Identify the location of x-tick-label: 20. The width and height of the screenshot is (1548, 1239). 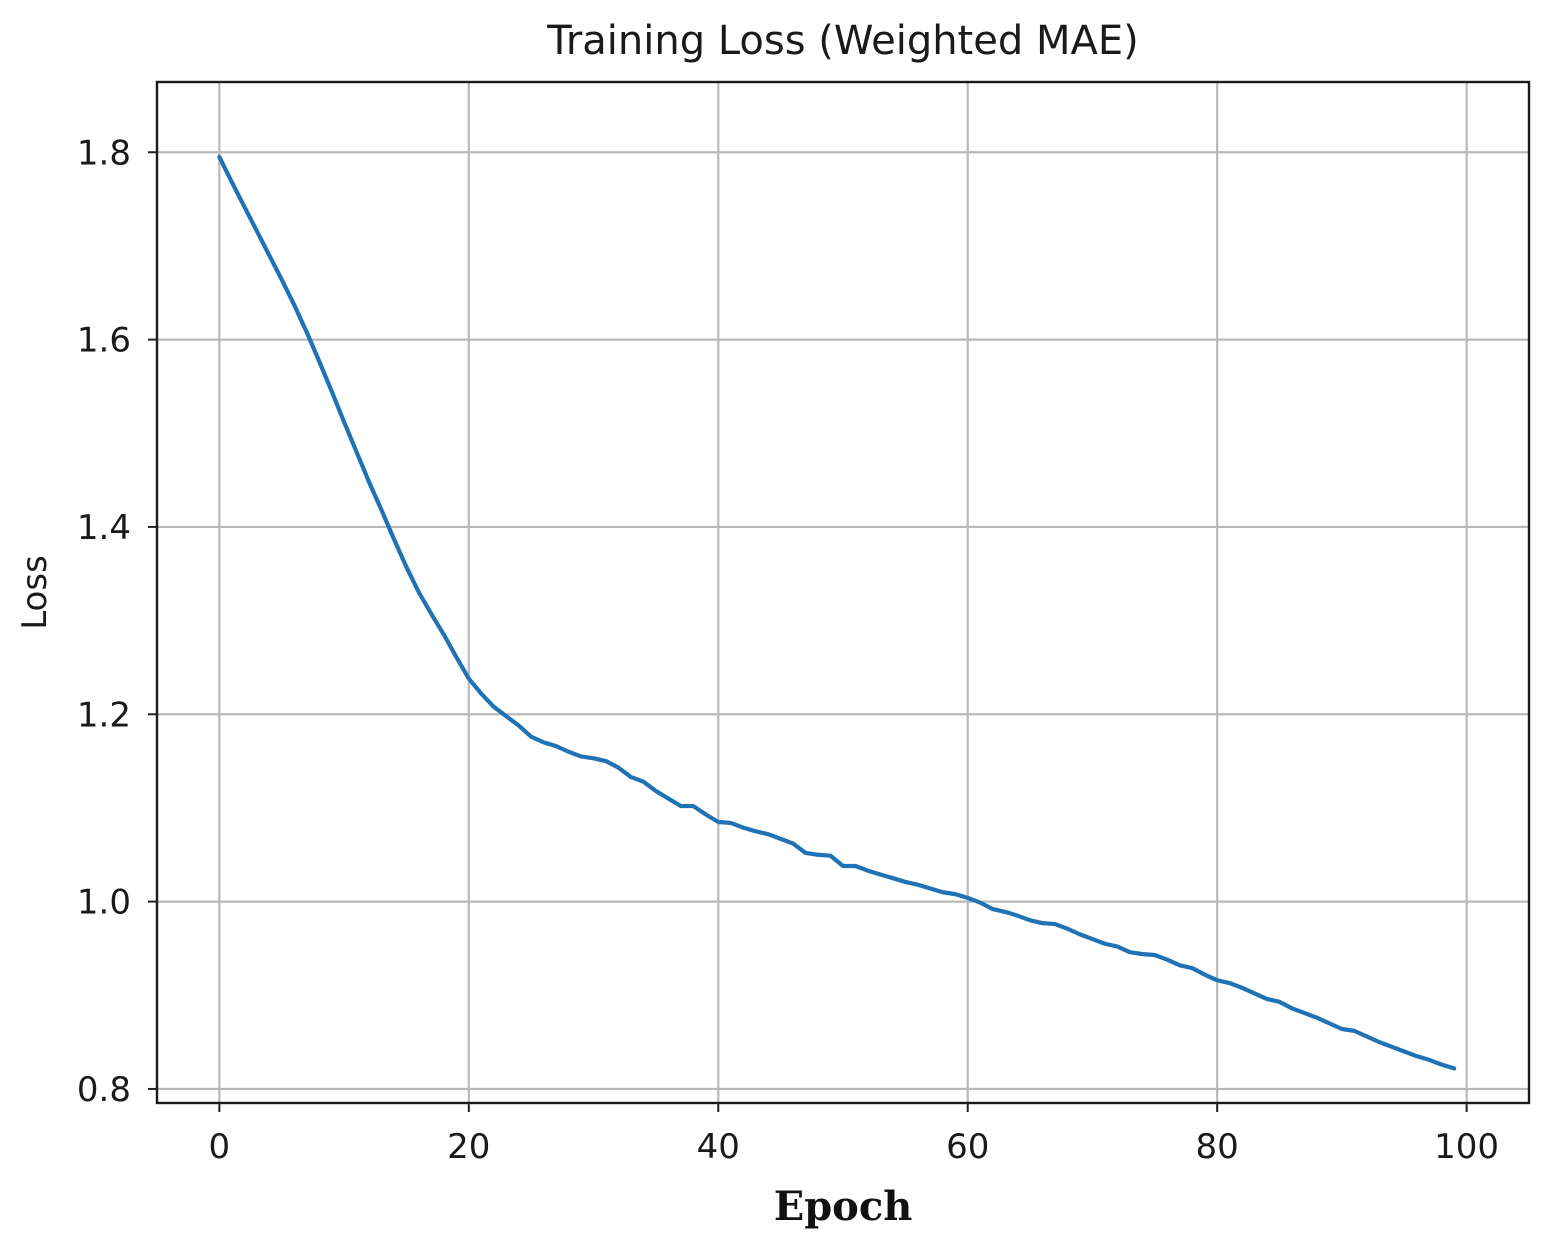
(468, 1147).